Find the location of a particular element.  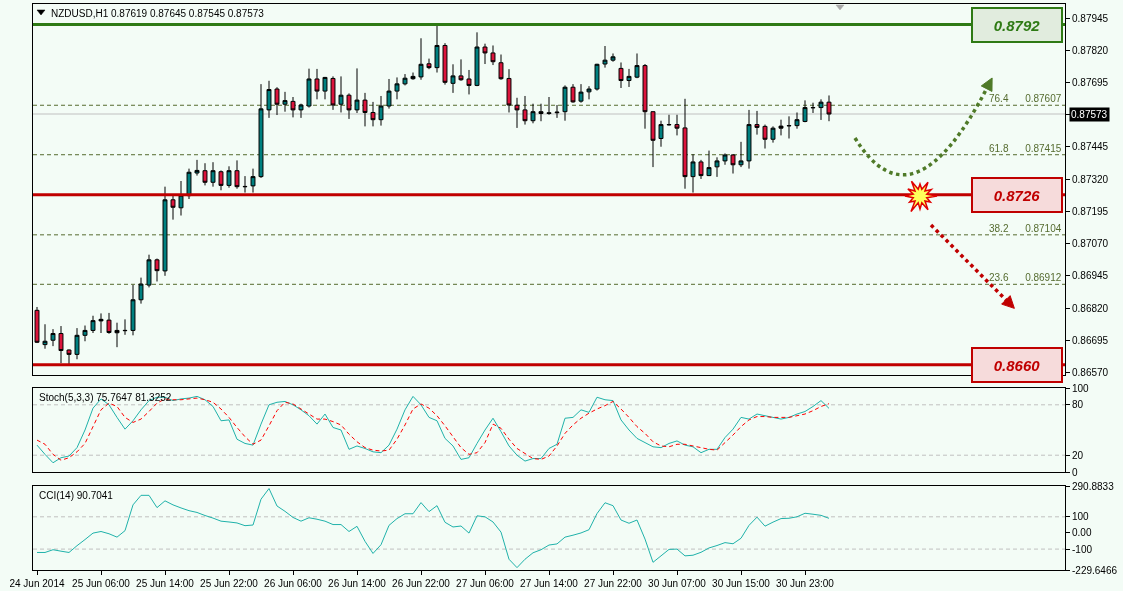

y-tick-label: 0.87195 is located at coordinates (1090, 211).